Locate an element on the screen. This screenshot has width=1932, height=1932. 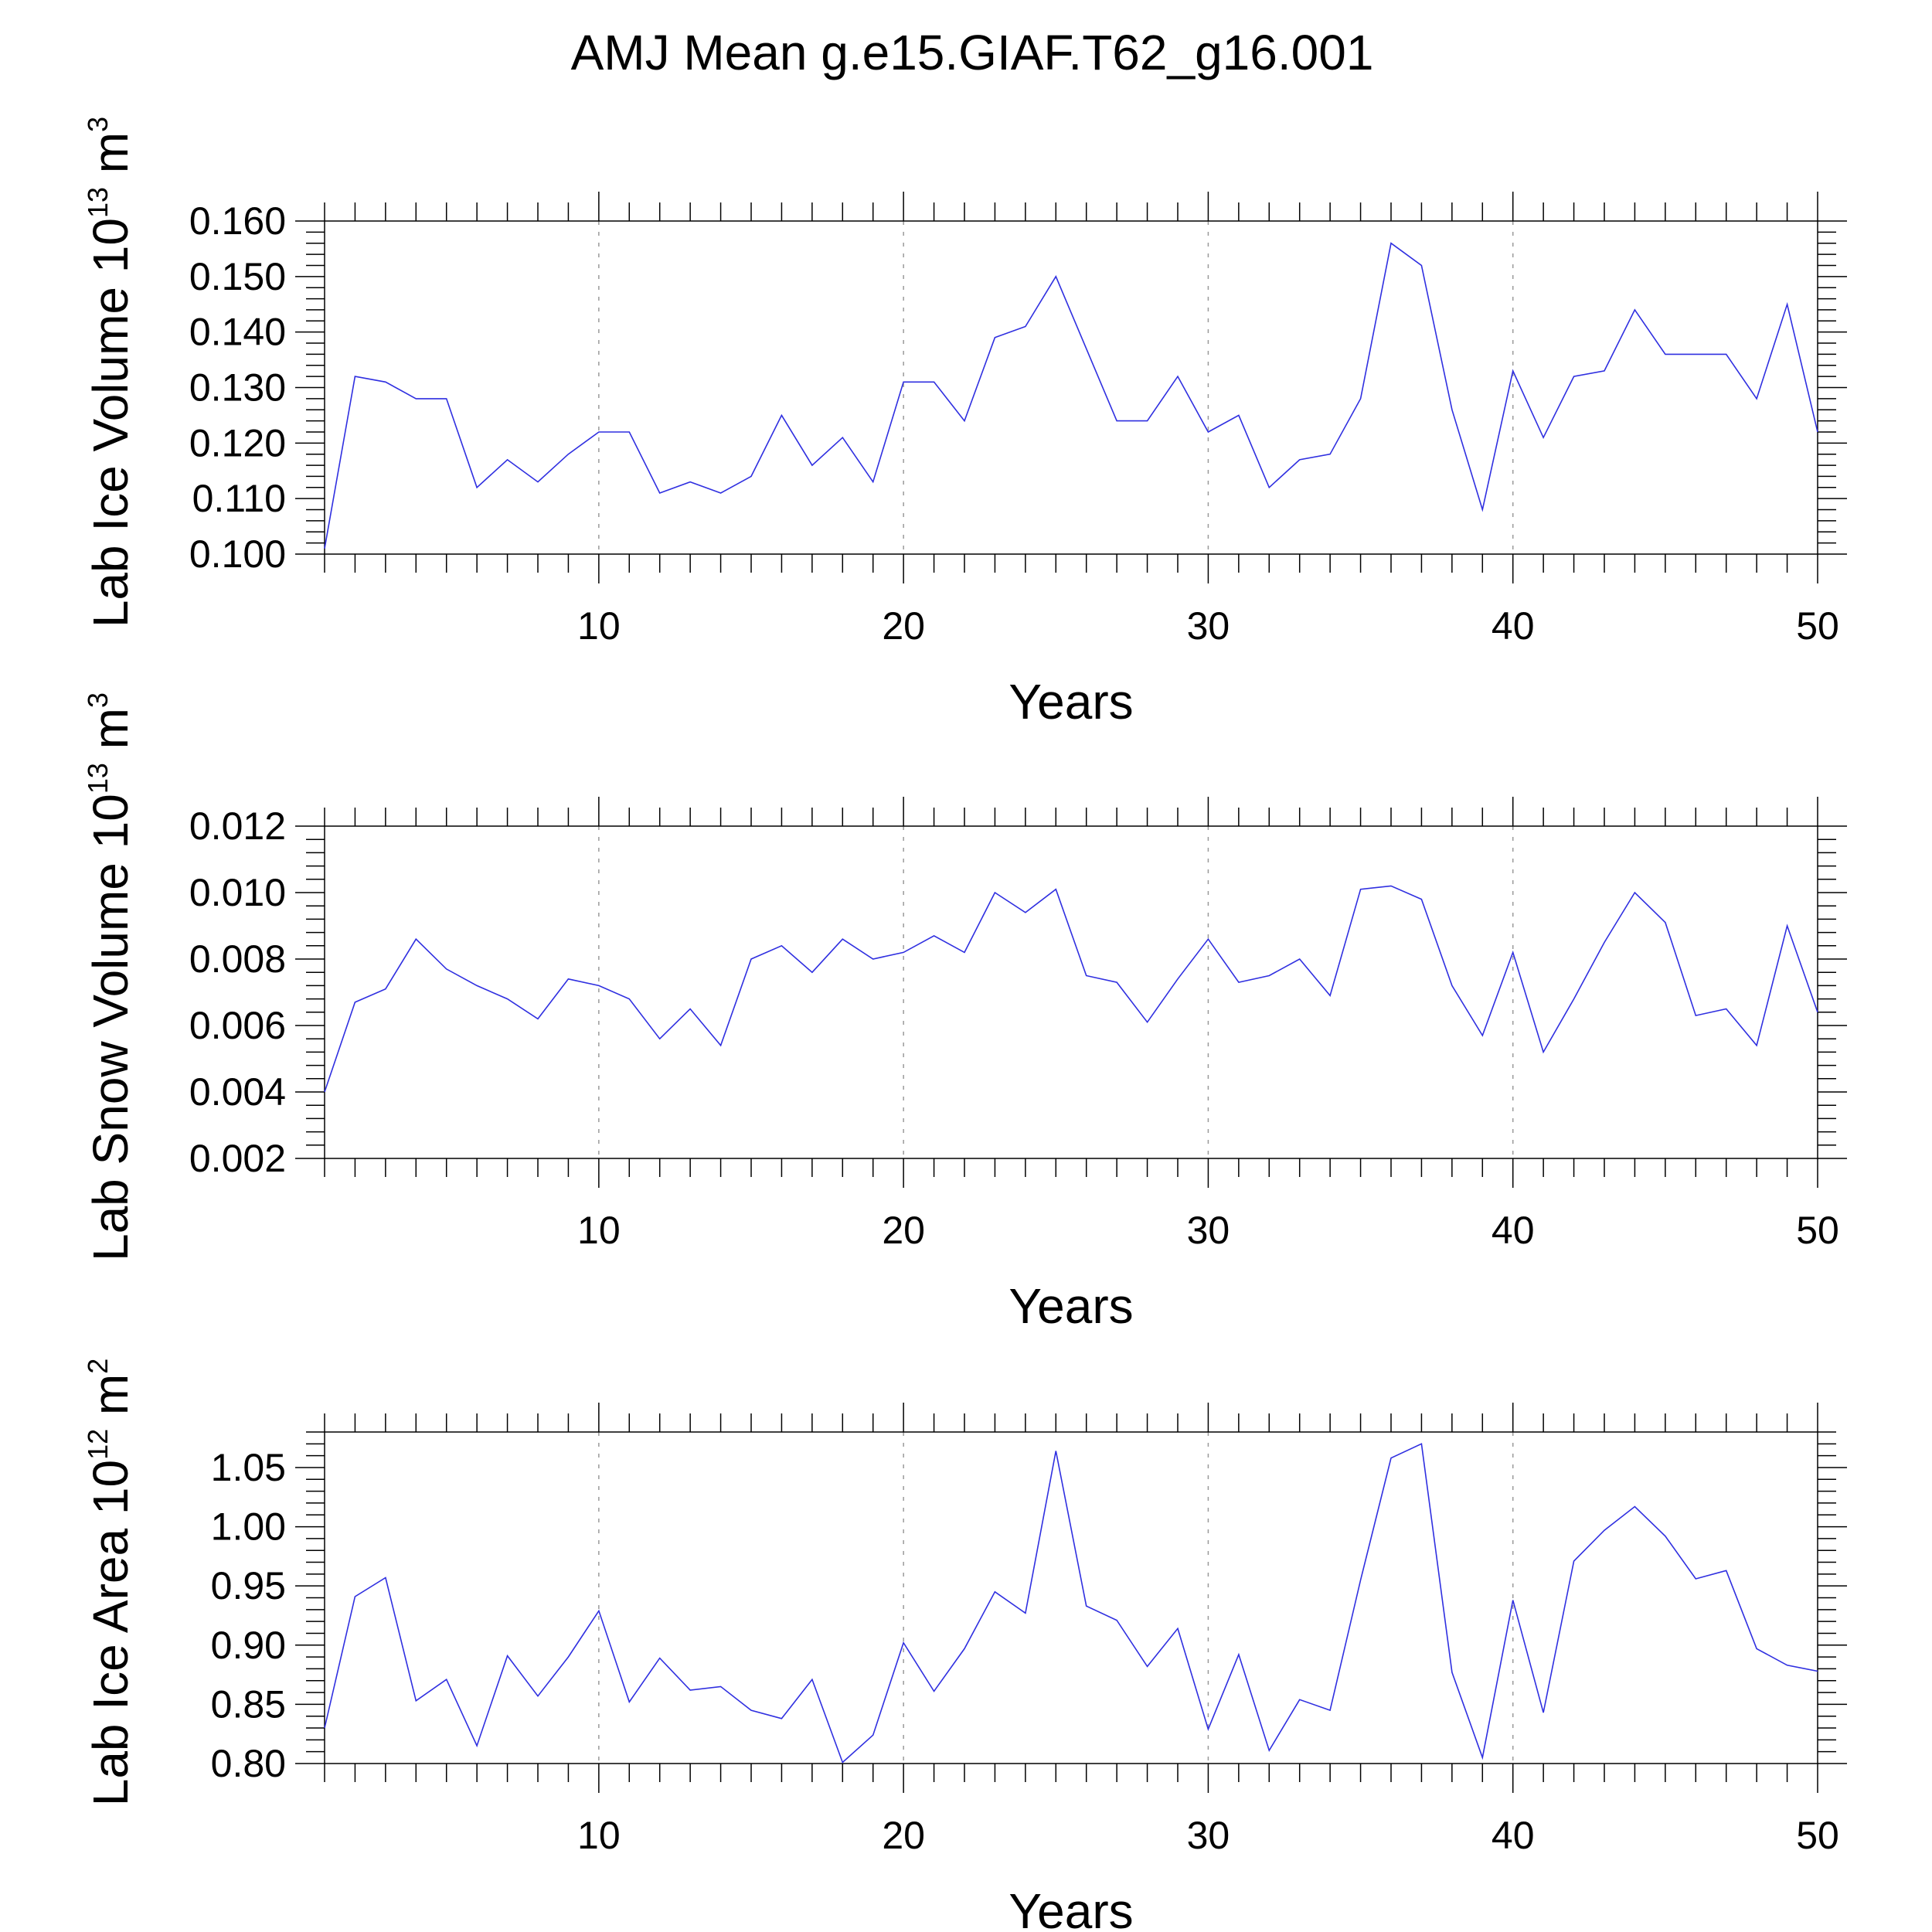
y-tick-label: 0.90 is located at coordinates (248, 1645).